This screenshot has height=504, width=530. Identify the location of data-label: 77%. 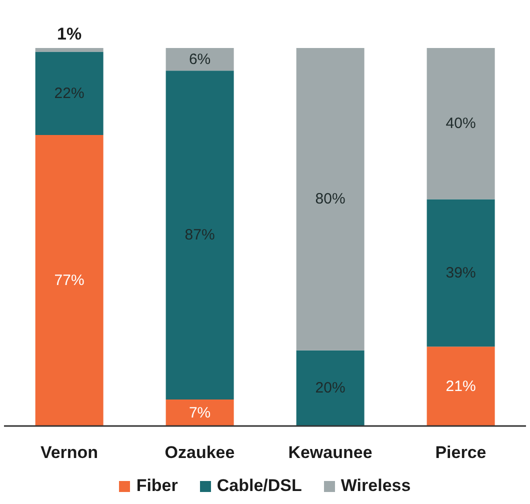
(69, 280).